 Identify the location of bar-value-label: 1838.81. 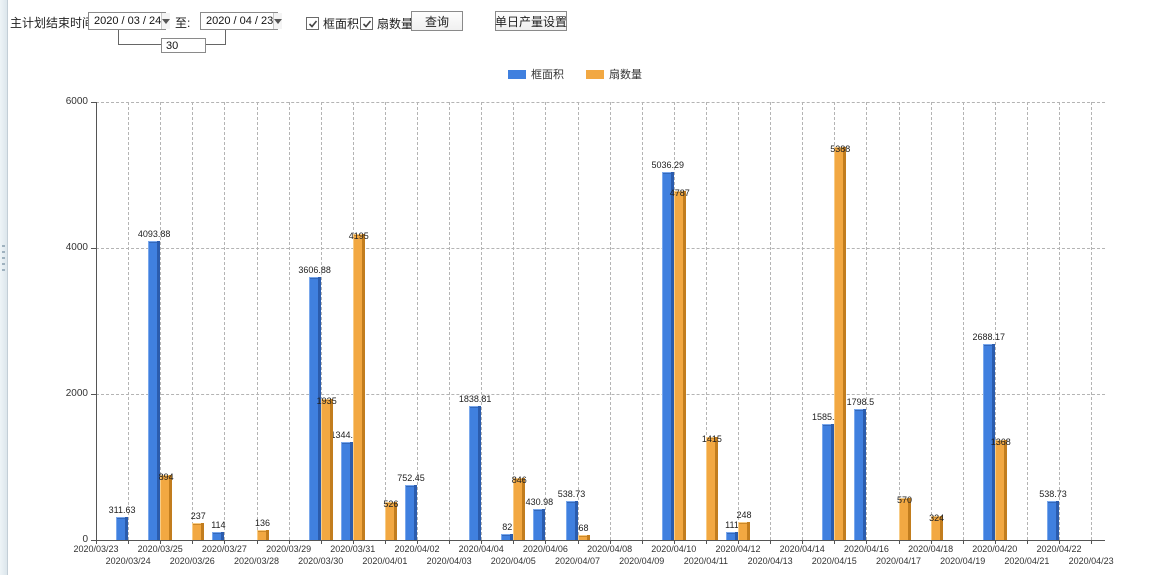
(475, 399).